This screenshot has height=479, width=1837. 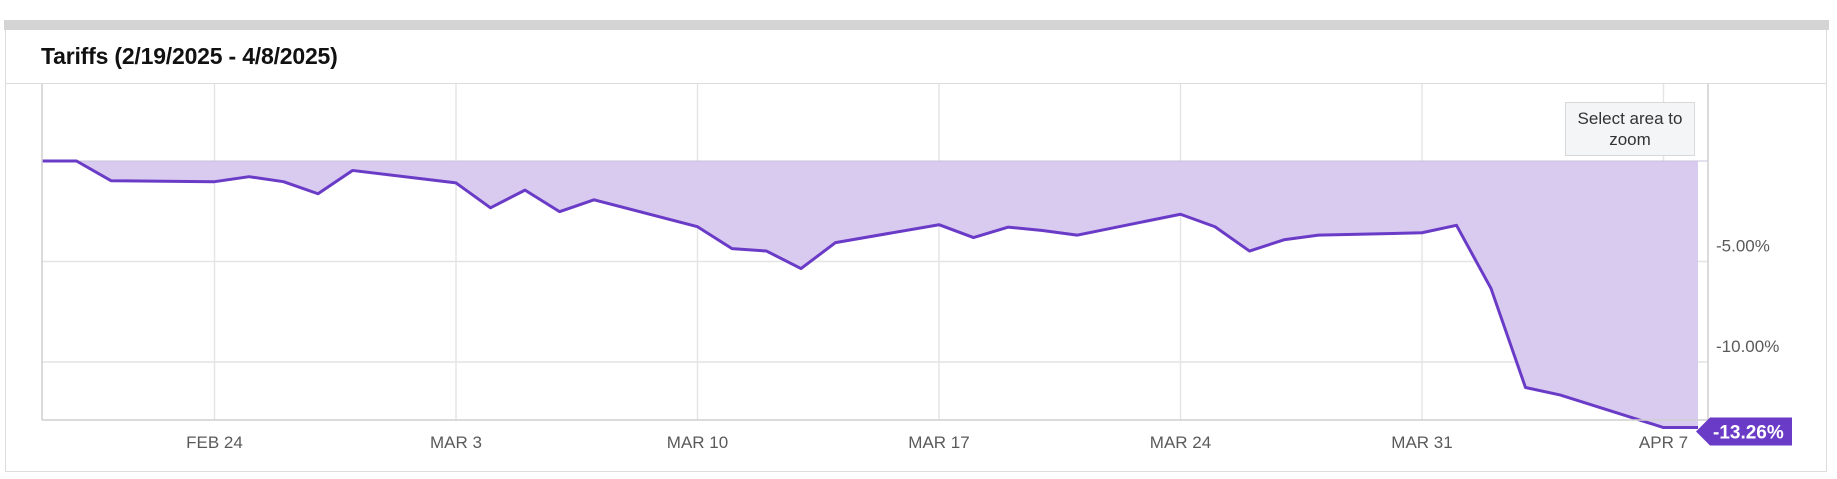 What do you see at coordinates (1663, 442) in the screenshot?
I see `x-tick-label: APR 7` at bounding box center [1663, 442].